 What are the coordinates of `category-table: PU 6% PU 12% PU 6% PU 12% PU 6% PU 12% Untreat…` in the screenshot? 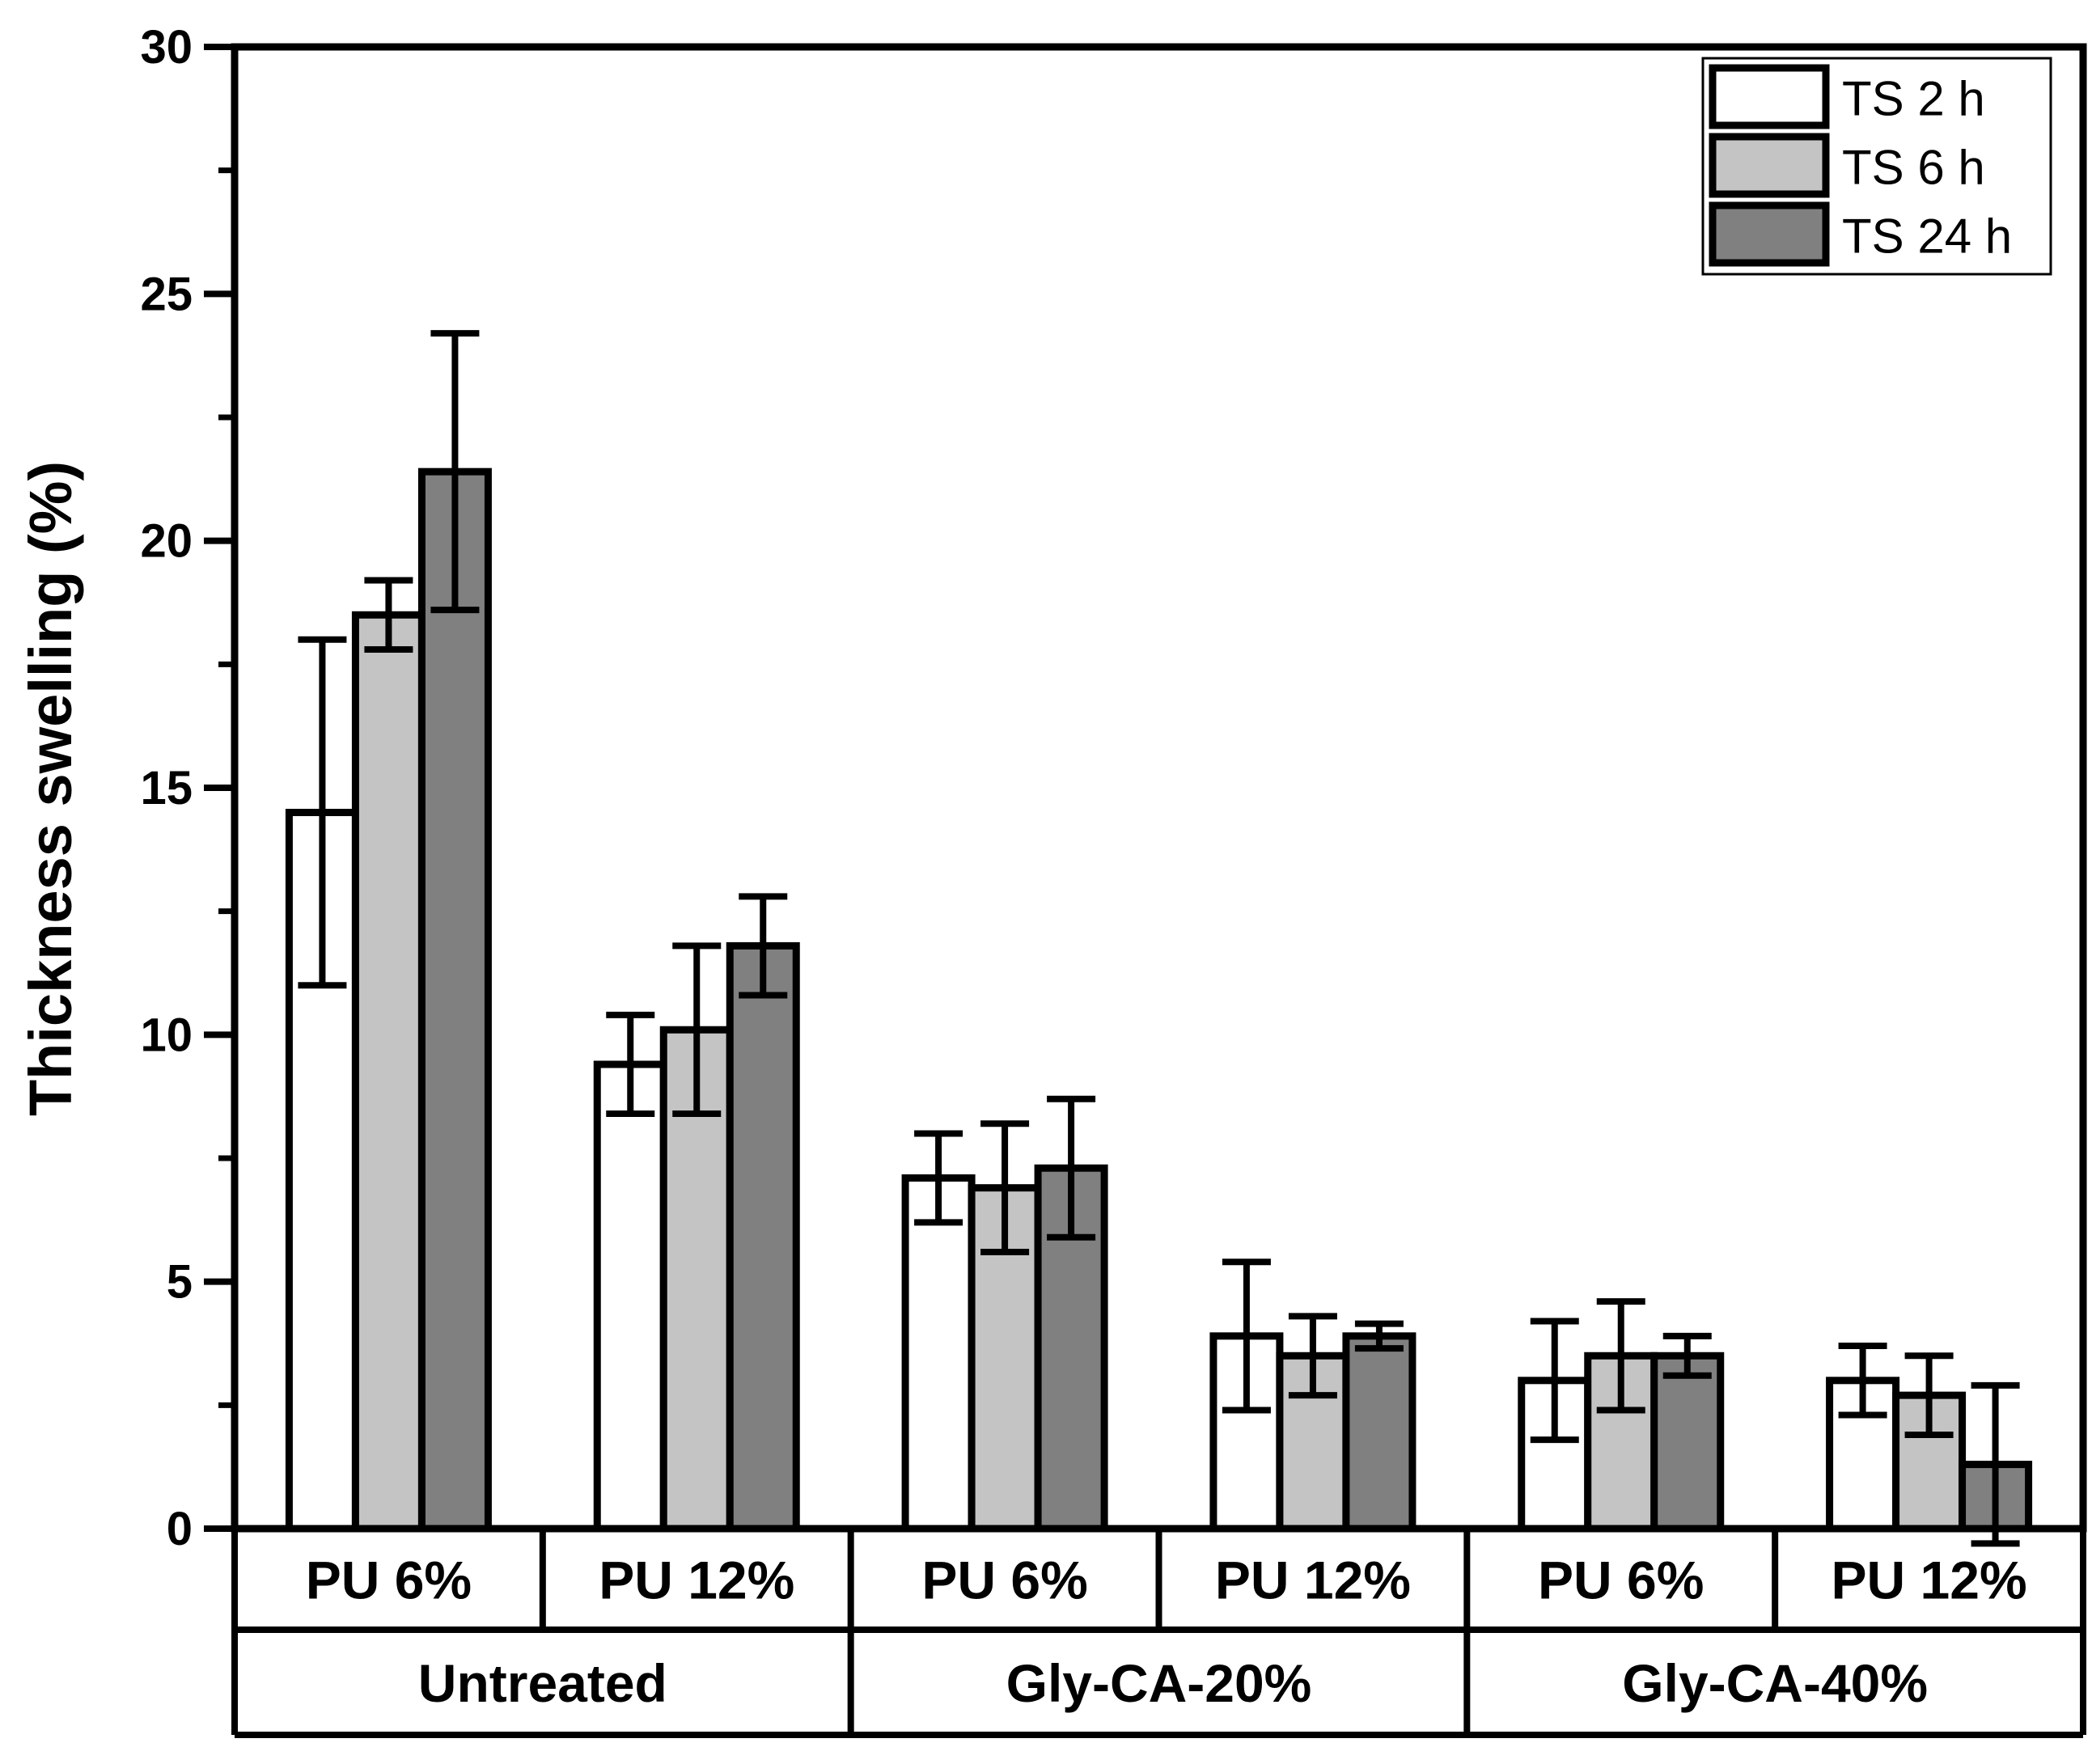 It's located at (1158, 1634).